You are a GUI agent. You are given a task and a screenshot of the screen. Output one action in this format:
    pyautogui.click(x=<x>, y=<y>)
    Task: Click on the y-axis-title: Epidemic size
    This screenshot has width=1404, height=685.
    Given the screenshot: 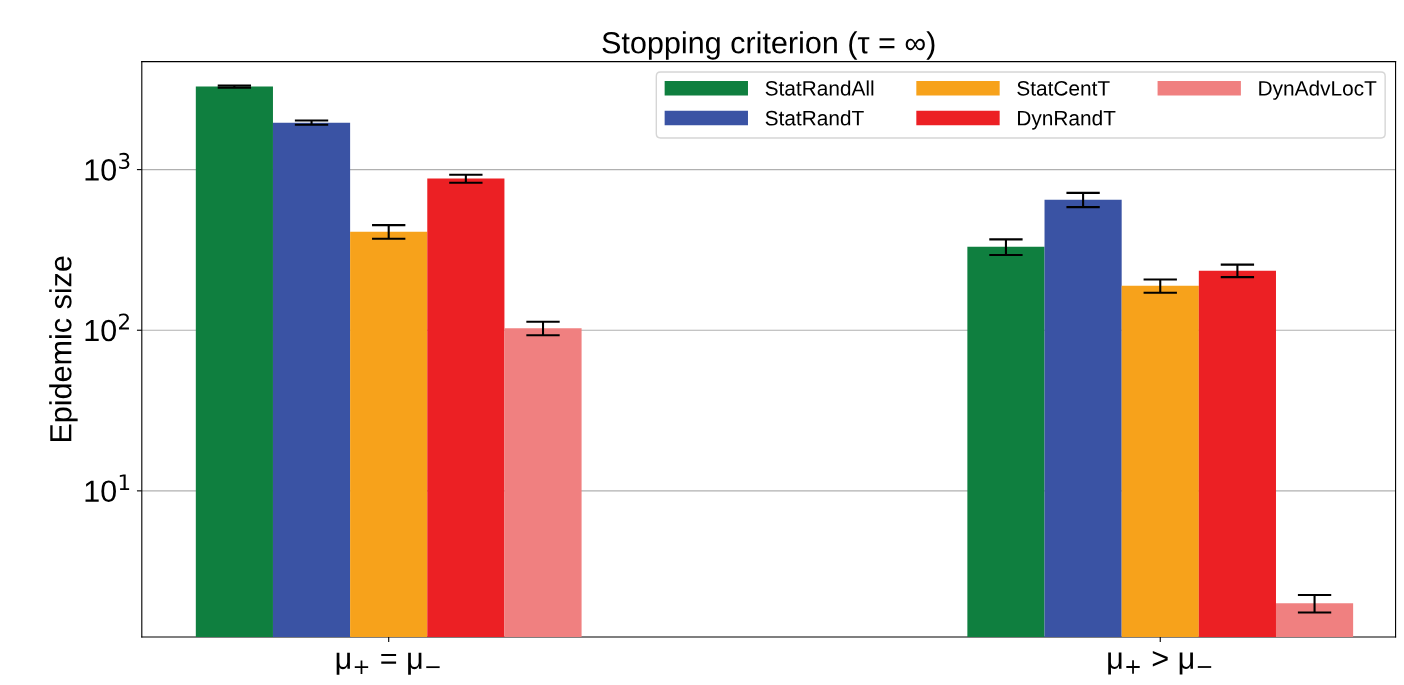 What is the action you would take?
    pyautogui.click(x=63, y=349)
    